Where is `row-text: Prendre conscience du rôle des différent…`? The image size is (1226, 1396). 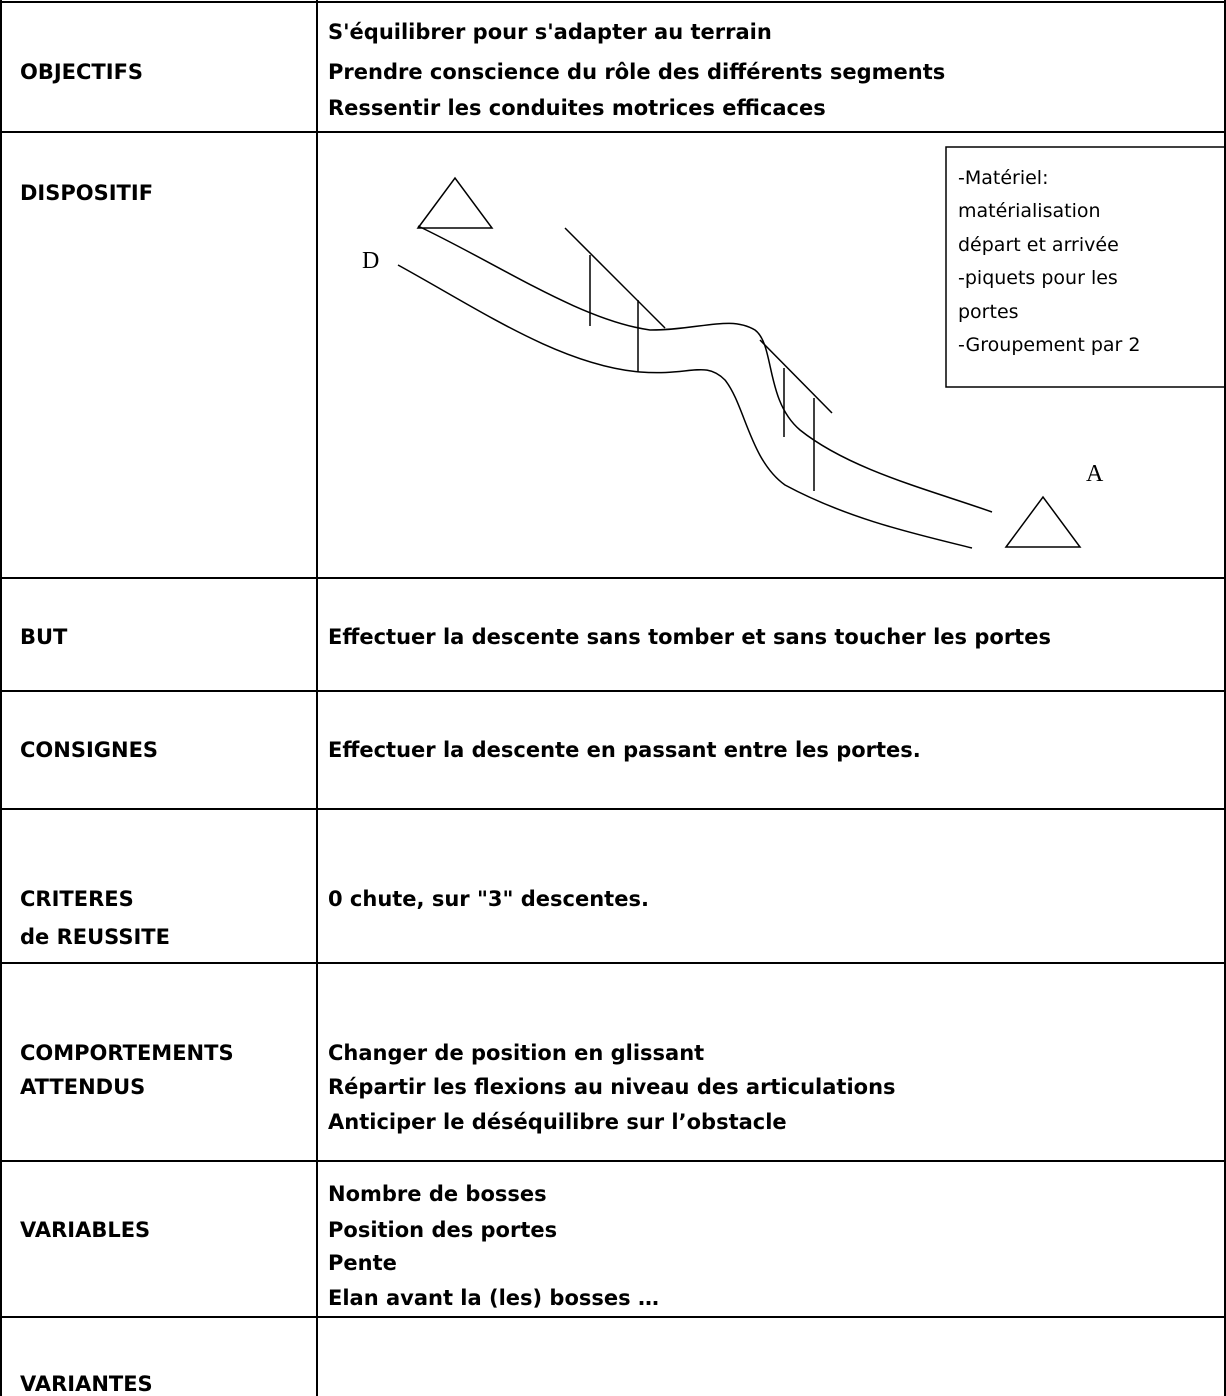
row-text: Prendre conscience du rôle des différent… is located at coordinates (637, 72).